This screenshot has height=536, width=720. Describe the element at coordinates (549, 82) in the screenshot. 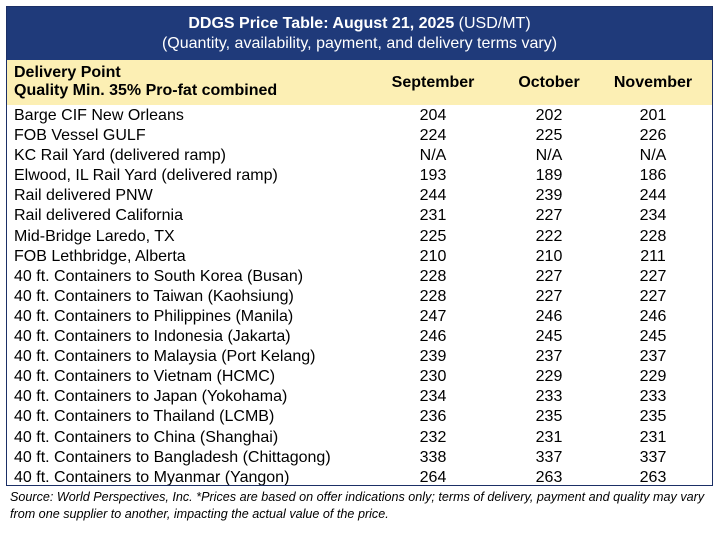

I see `column-header-october: October` at that location.